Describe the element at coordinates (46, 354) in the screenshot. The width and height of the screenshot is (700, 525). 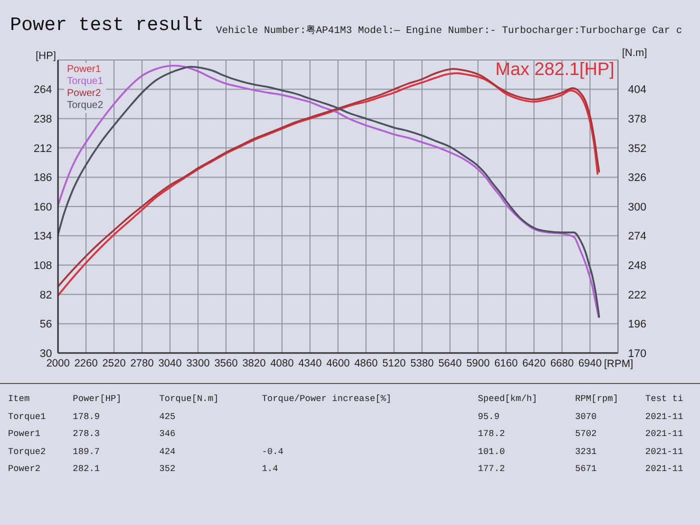
I see `y-tick-label: 30` at that location.